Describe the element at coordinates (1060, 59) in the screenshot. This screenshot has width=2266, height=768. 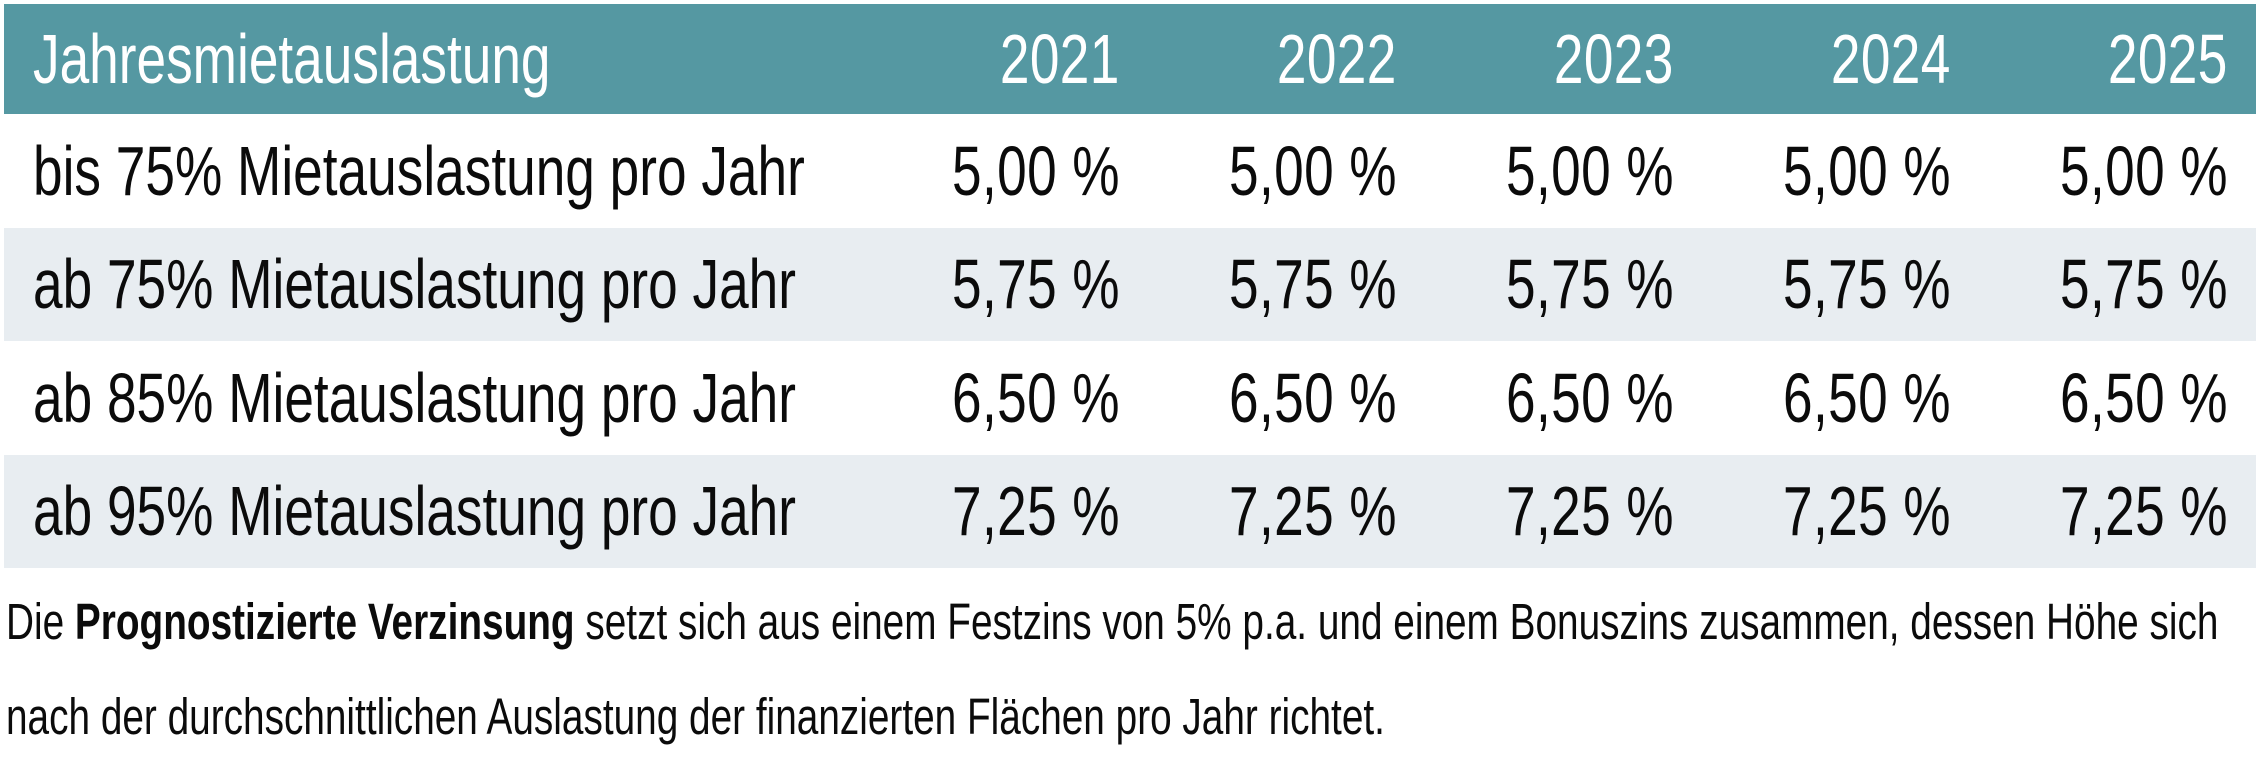
I see `year-header-2021: 2021` at that location.